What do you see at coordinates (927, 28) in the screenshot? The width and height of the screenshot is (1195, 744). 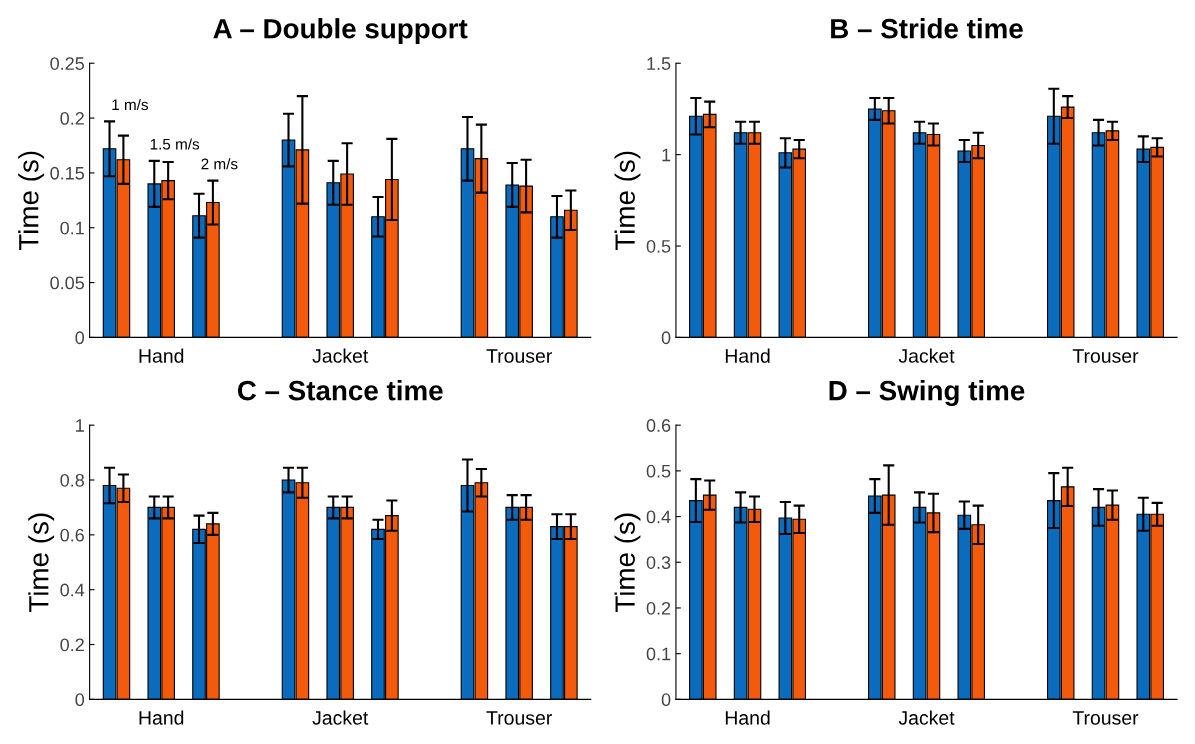 I see `chart-title: B – Stride time` at bounding box center [927, 28].